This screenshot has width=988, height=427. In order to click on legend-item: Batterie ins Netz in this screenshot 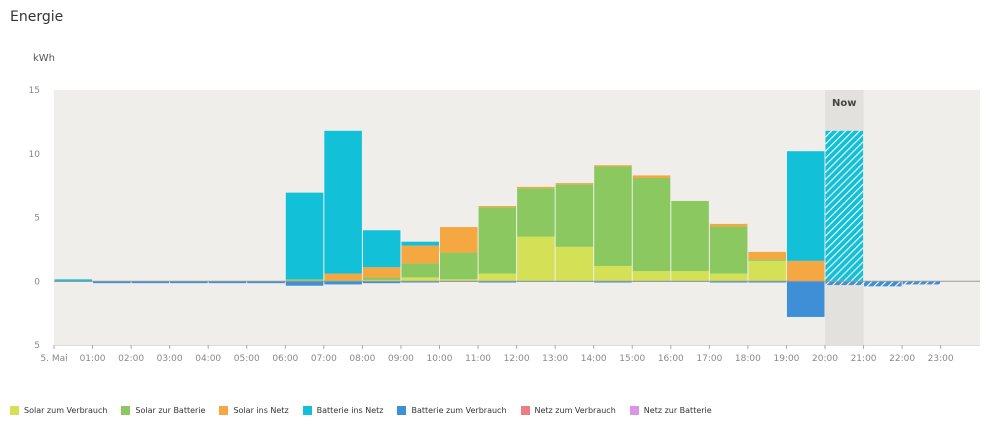, I will do `click(343, 410)`.